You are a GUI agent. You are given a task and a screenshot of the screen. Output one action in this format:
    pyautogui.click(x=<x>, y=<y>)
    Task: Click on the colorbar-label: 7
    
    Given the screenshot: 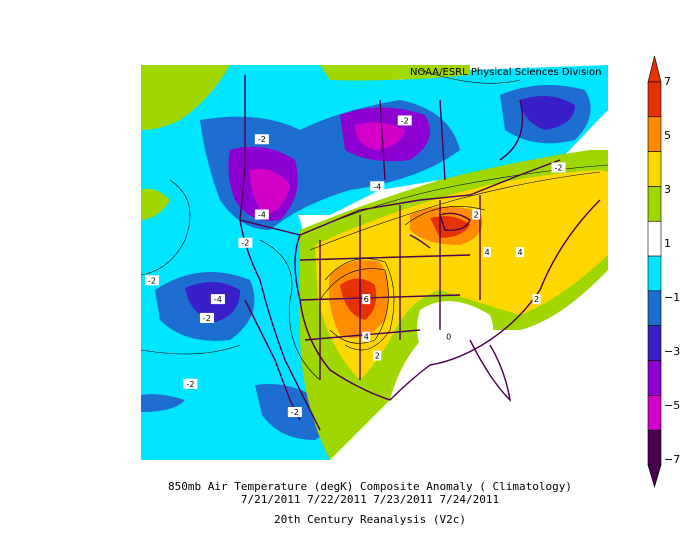 What is the action you would take?
    pyautogui.click(x=667, y=81)
    